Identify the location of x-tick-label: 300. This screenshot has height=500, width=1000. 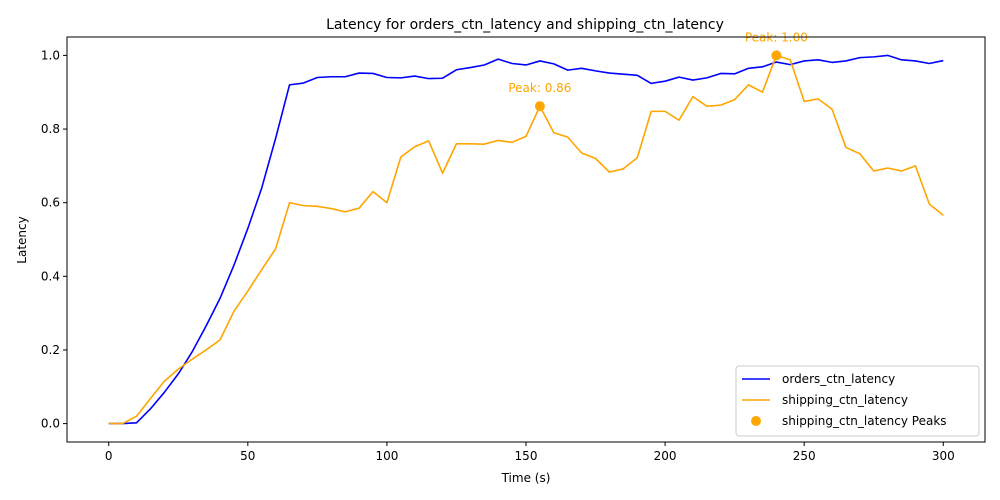
(943, 456).